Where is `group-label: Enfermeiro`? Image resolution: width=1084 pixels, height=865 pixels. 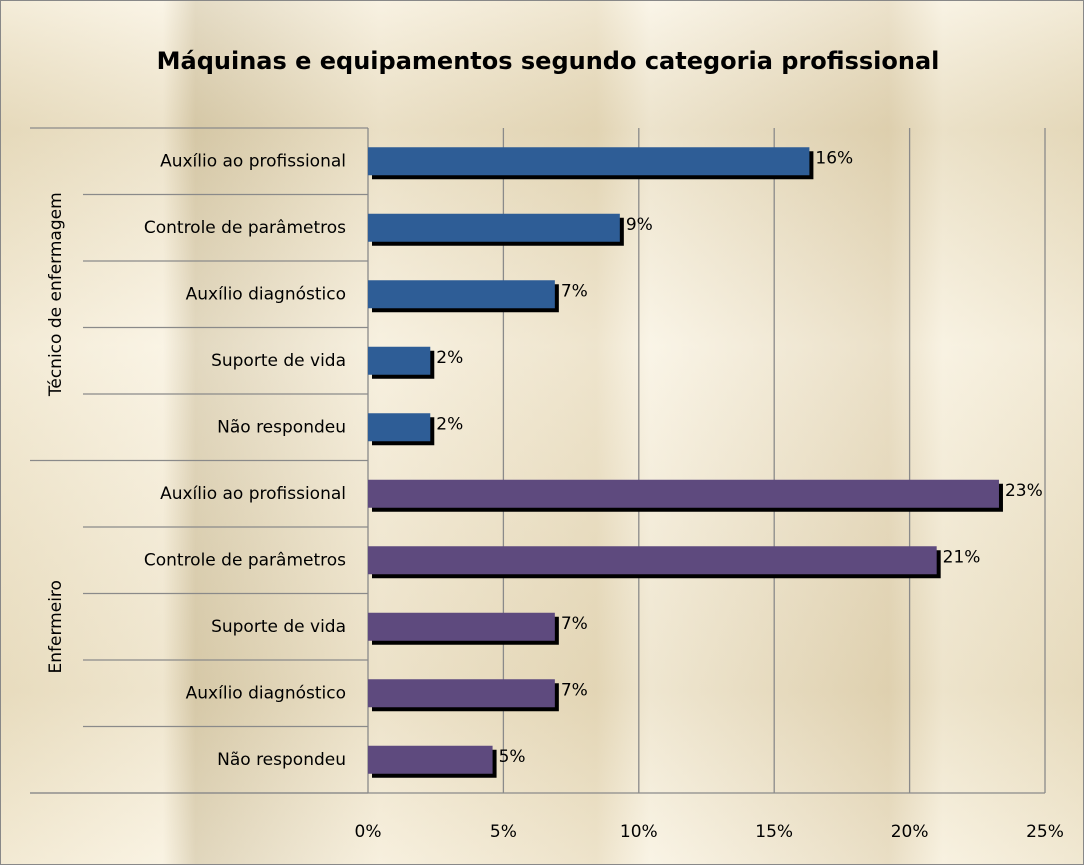 group-label: Enfermeiro is located at coordinates (56, 626).